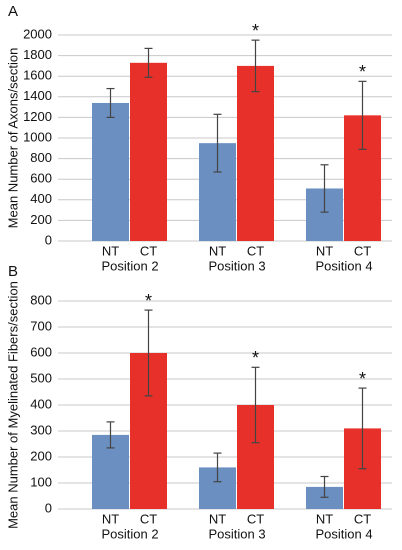  I want to click on y-tick-label: 500, so click(41, 377).